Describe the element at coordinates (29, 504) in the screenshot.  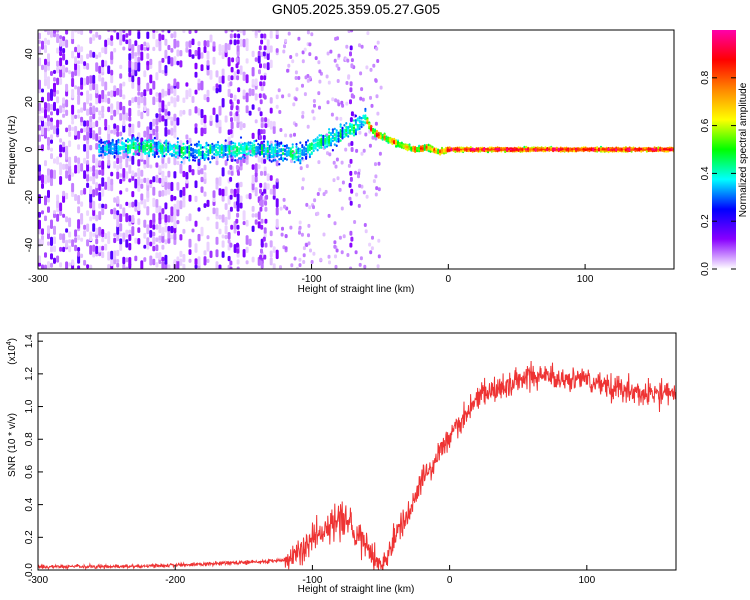
I see `snr-y-tick-label: 0.4` at that location.